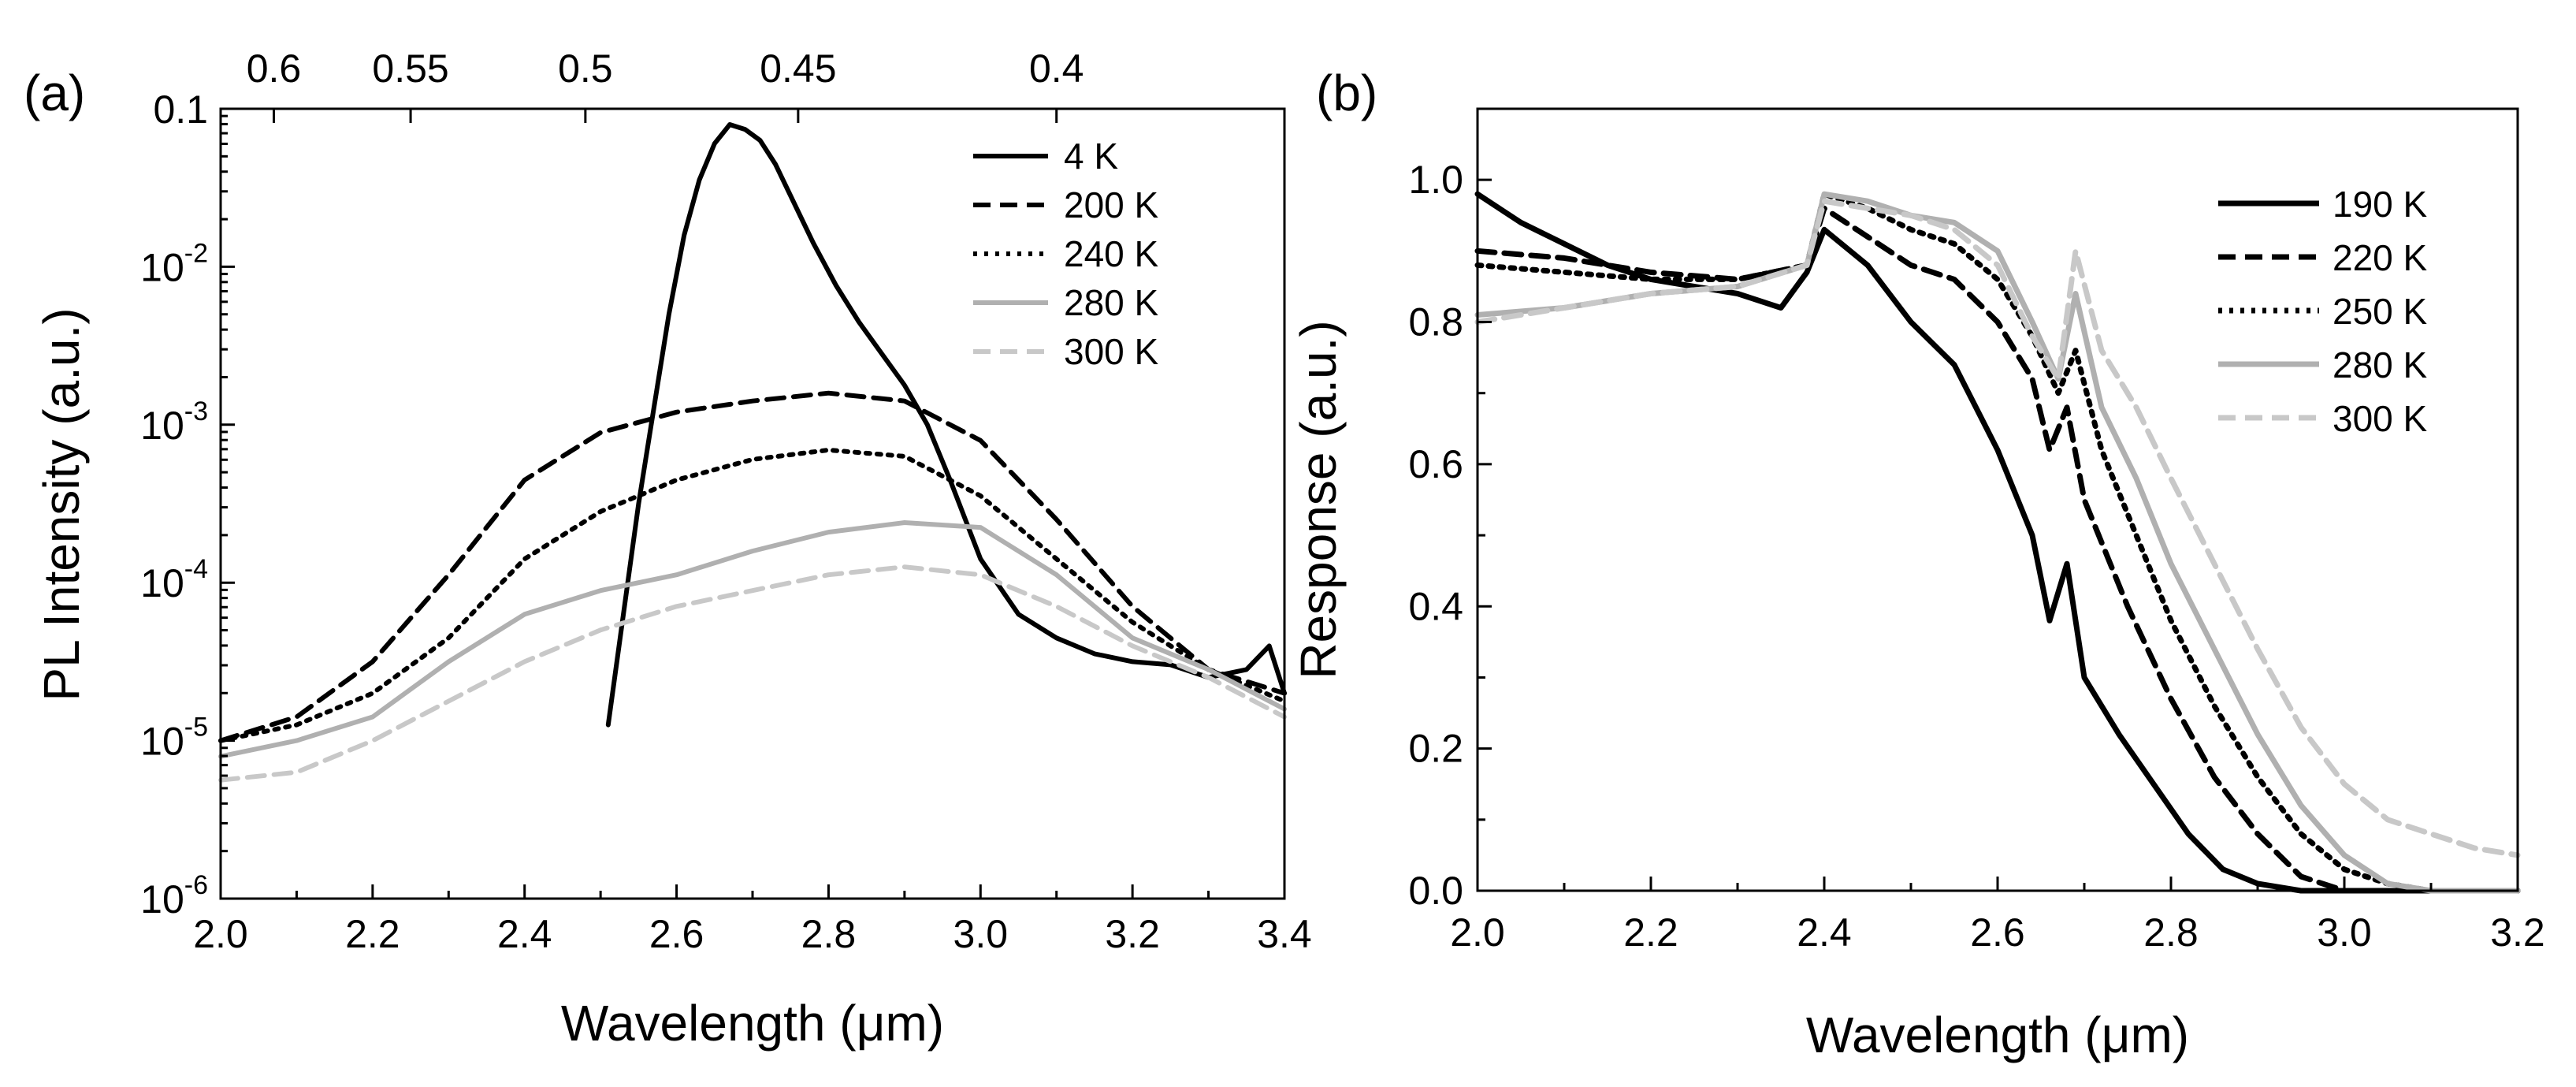 Image resolution: width=2576 pixels, height=1087 pixels. What do you see at coordinates (1056, 69) in the screenshot?
I see `panel-a-top-tick-label: 0.4` at bounding box center [1056, 69].